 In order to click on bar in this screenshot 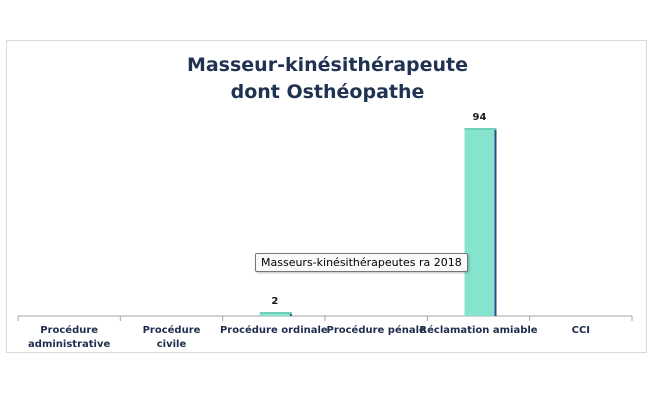, I will do `click(479, 222)`.